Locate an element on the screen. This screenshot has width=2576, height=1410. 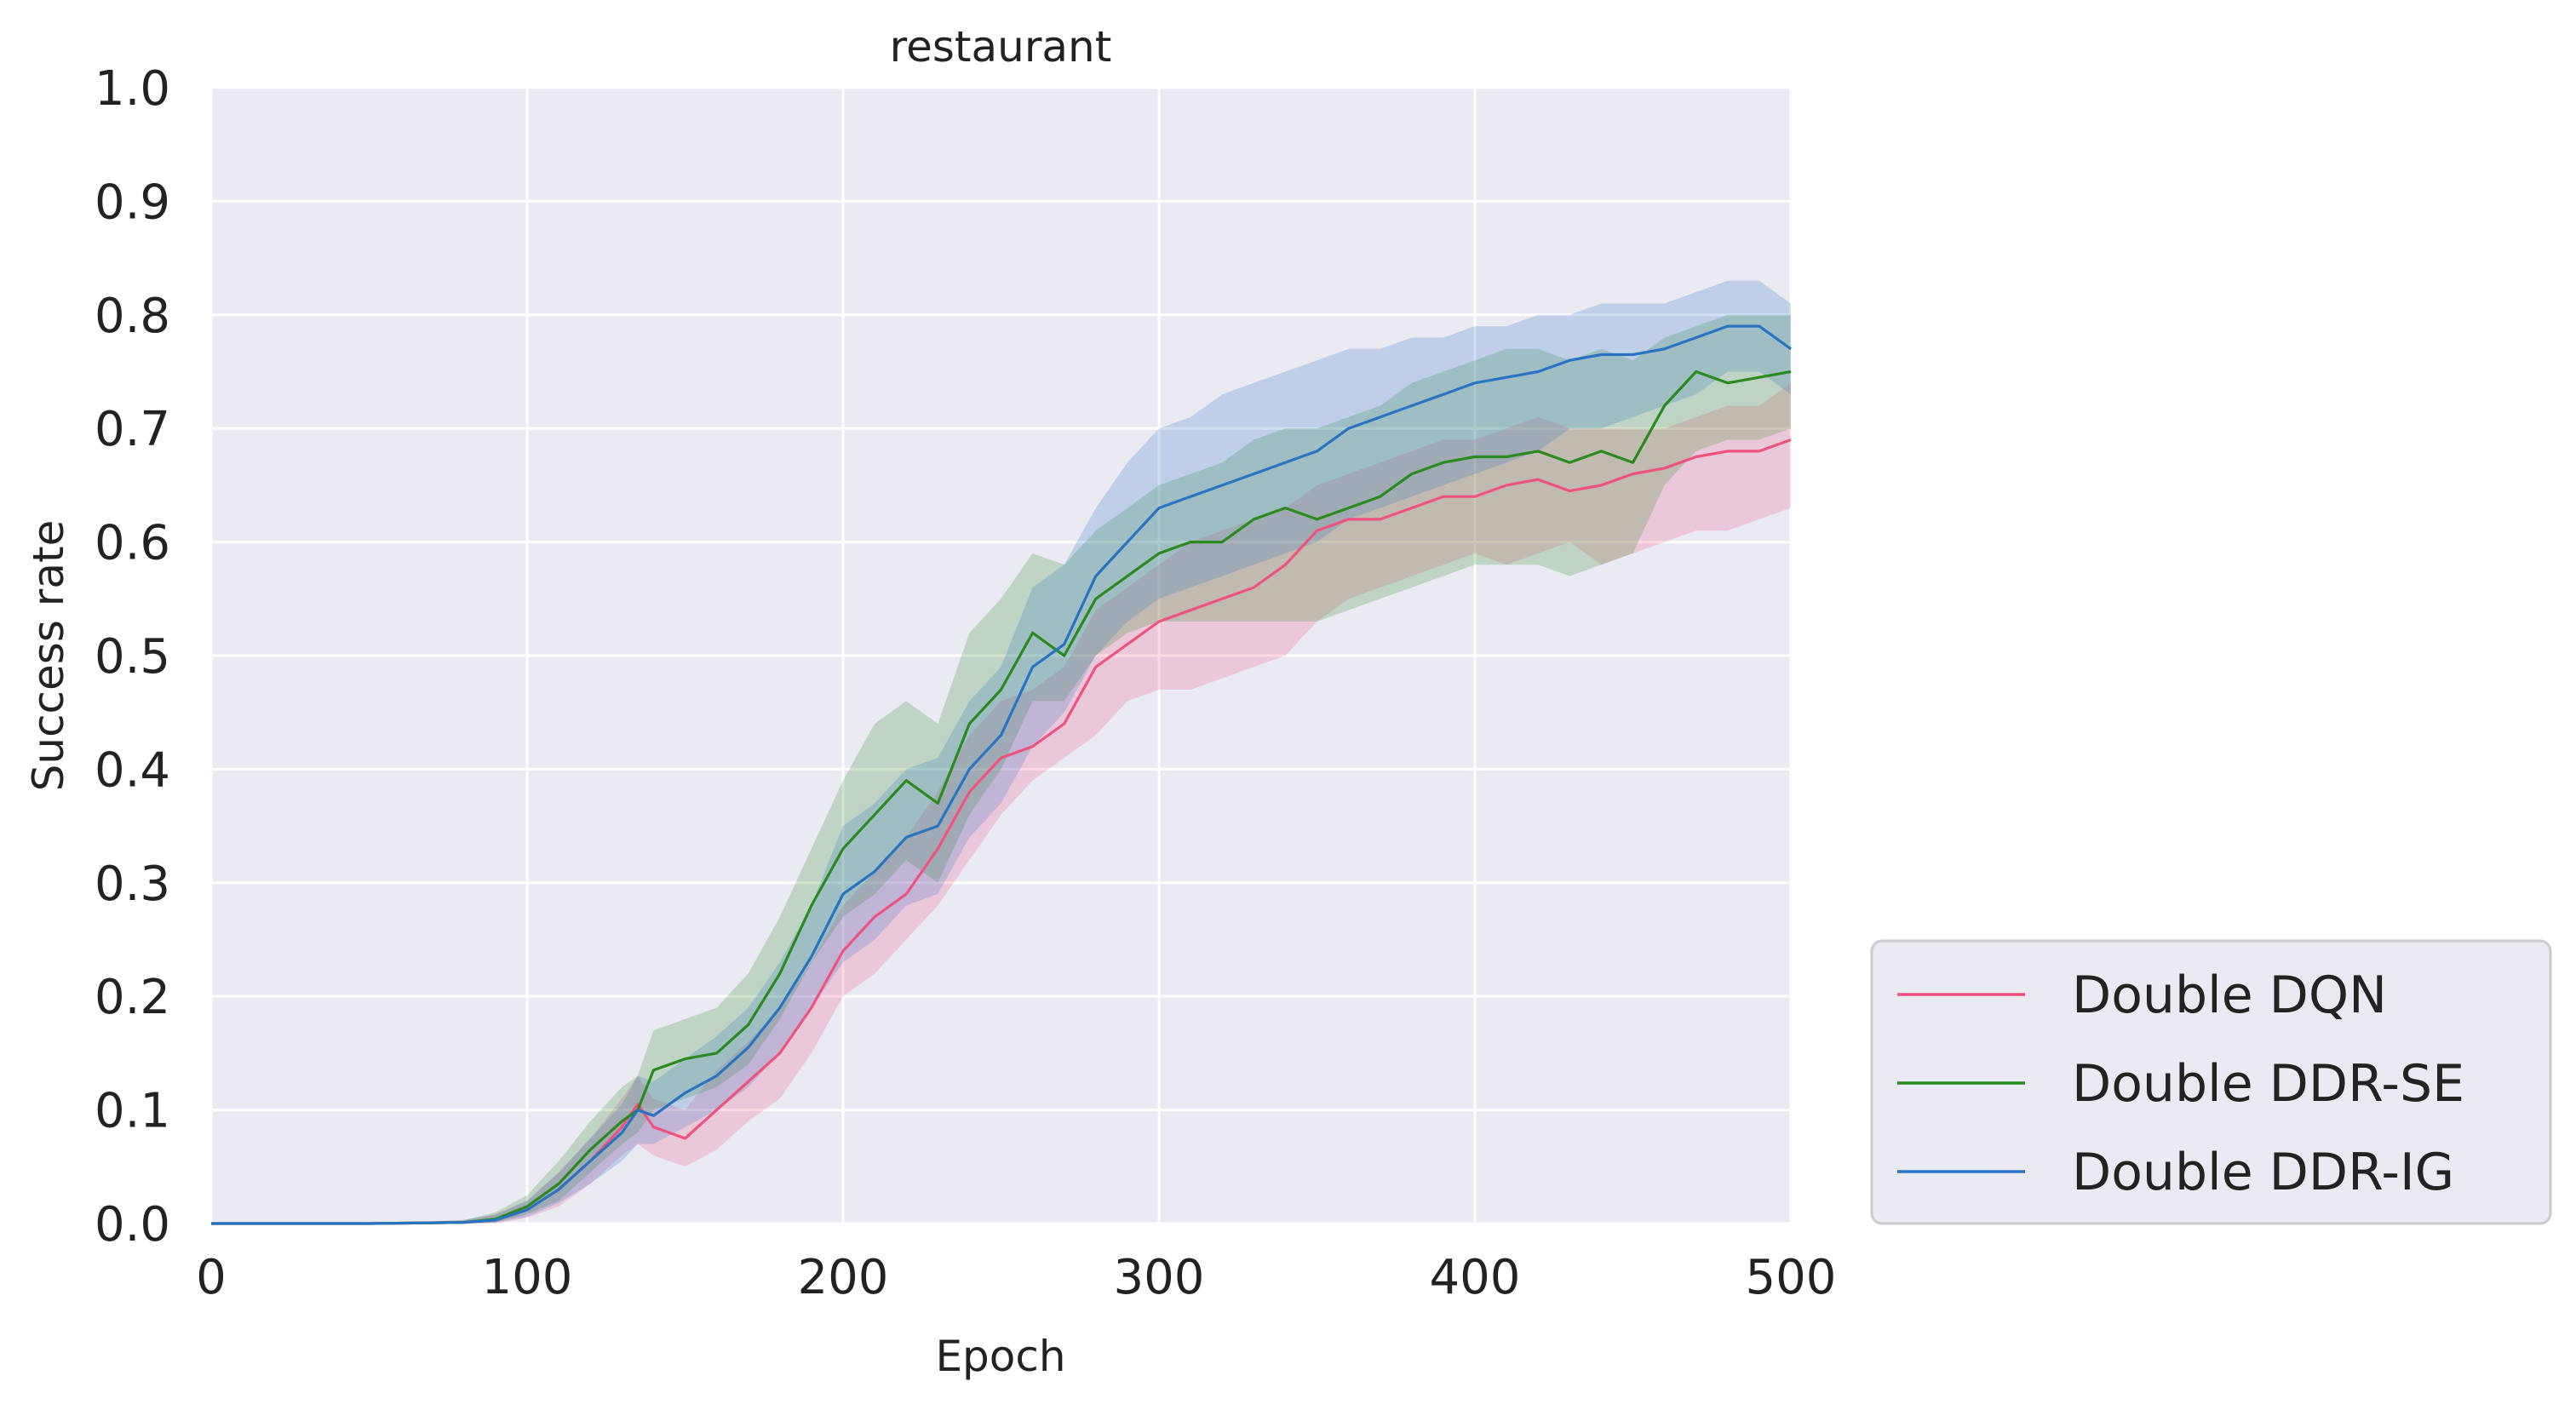
y-tick-label: 0.7 is located at coordinates (132, 429).